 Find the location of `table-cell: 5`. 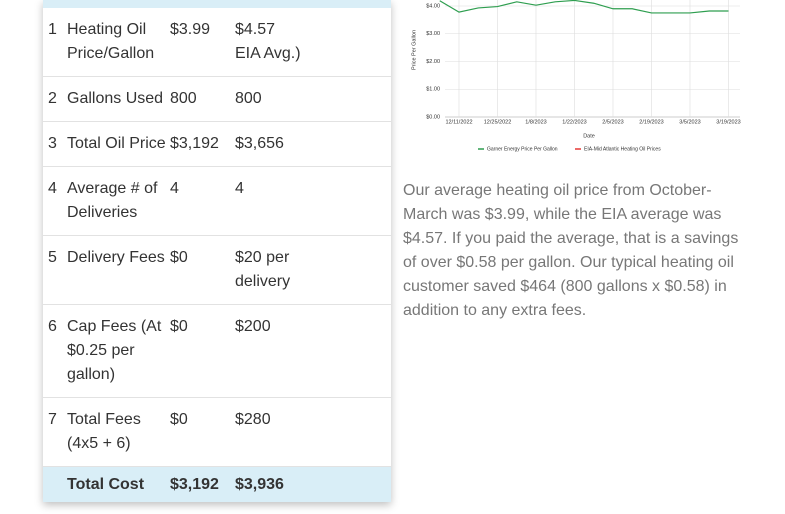

table-cell: 5 is located at coordinates (55, 270).